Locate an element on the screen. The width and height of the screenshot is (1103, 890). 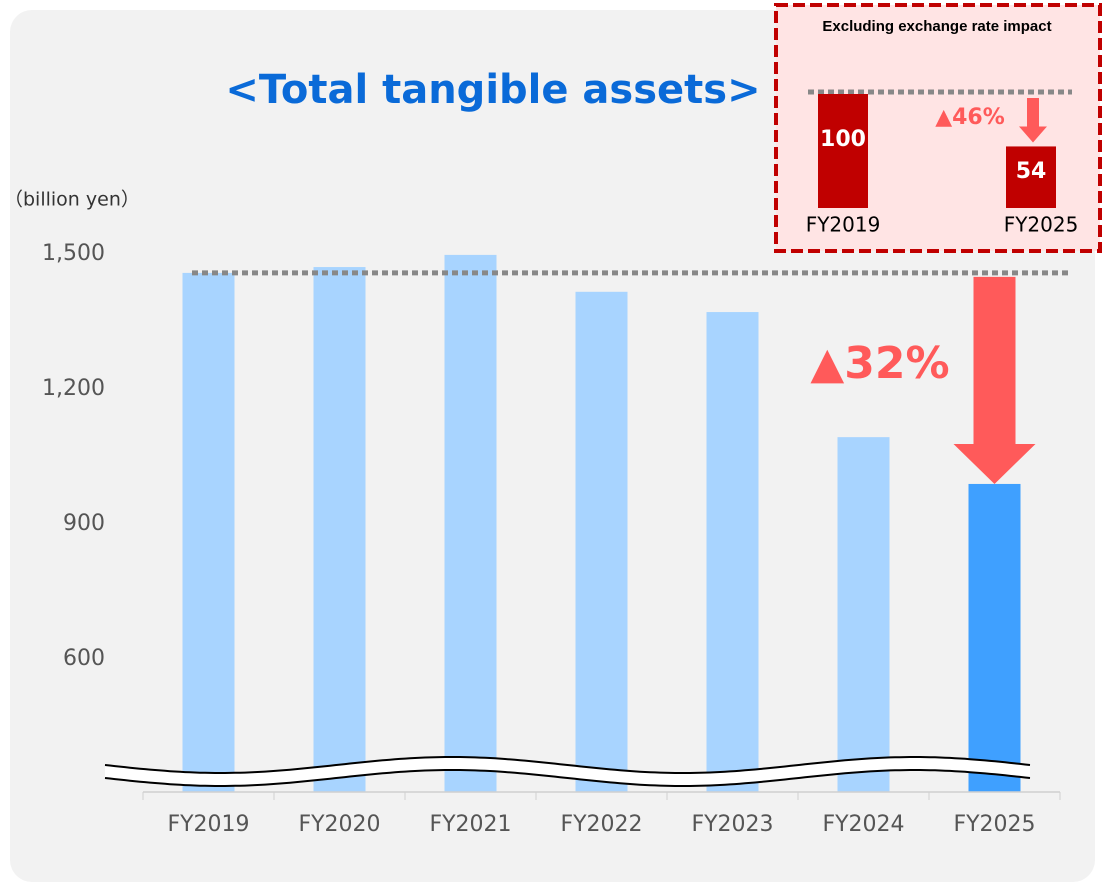
inset-annotation: ▲46% is located at coordinates (970, 117).